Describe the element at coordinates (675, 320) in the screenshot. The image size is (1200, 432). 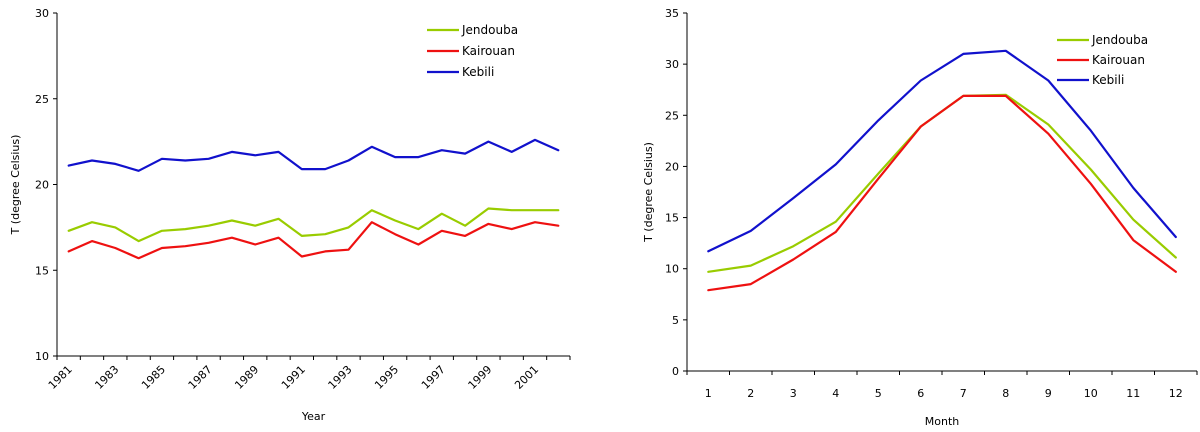
I see `y-tick-label: 5` at that location.